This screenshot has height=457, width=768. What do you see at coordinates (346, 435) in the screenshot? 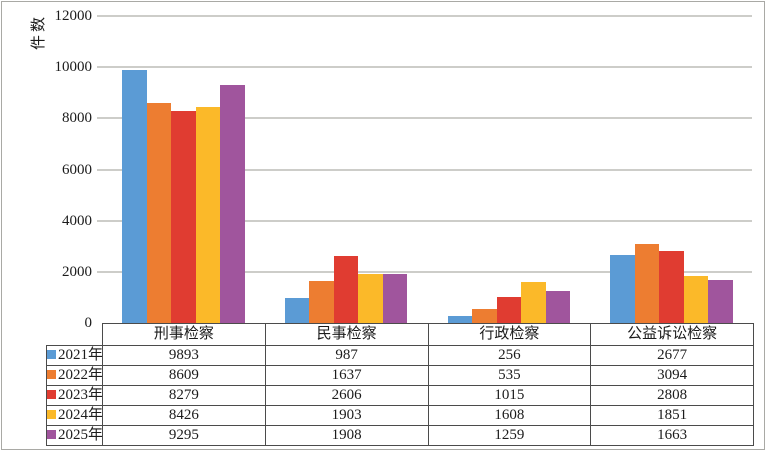
I see `value-cell: 1908` at bounding box center [346, 435].